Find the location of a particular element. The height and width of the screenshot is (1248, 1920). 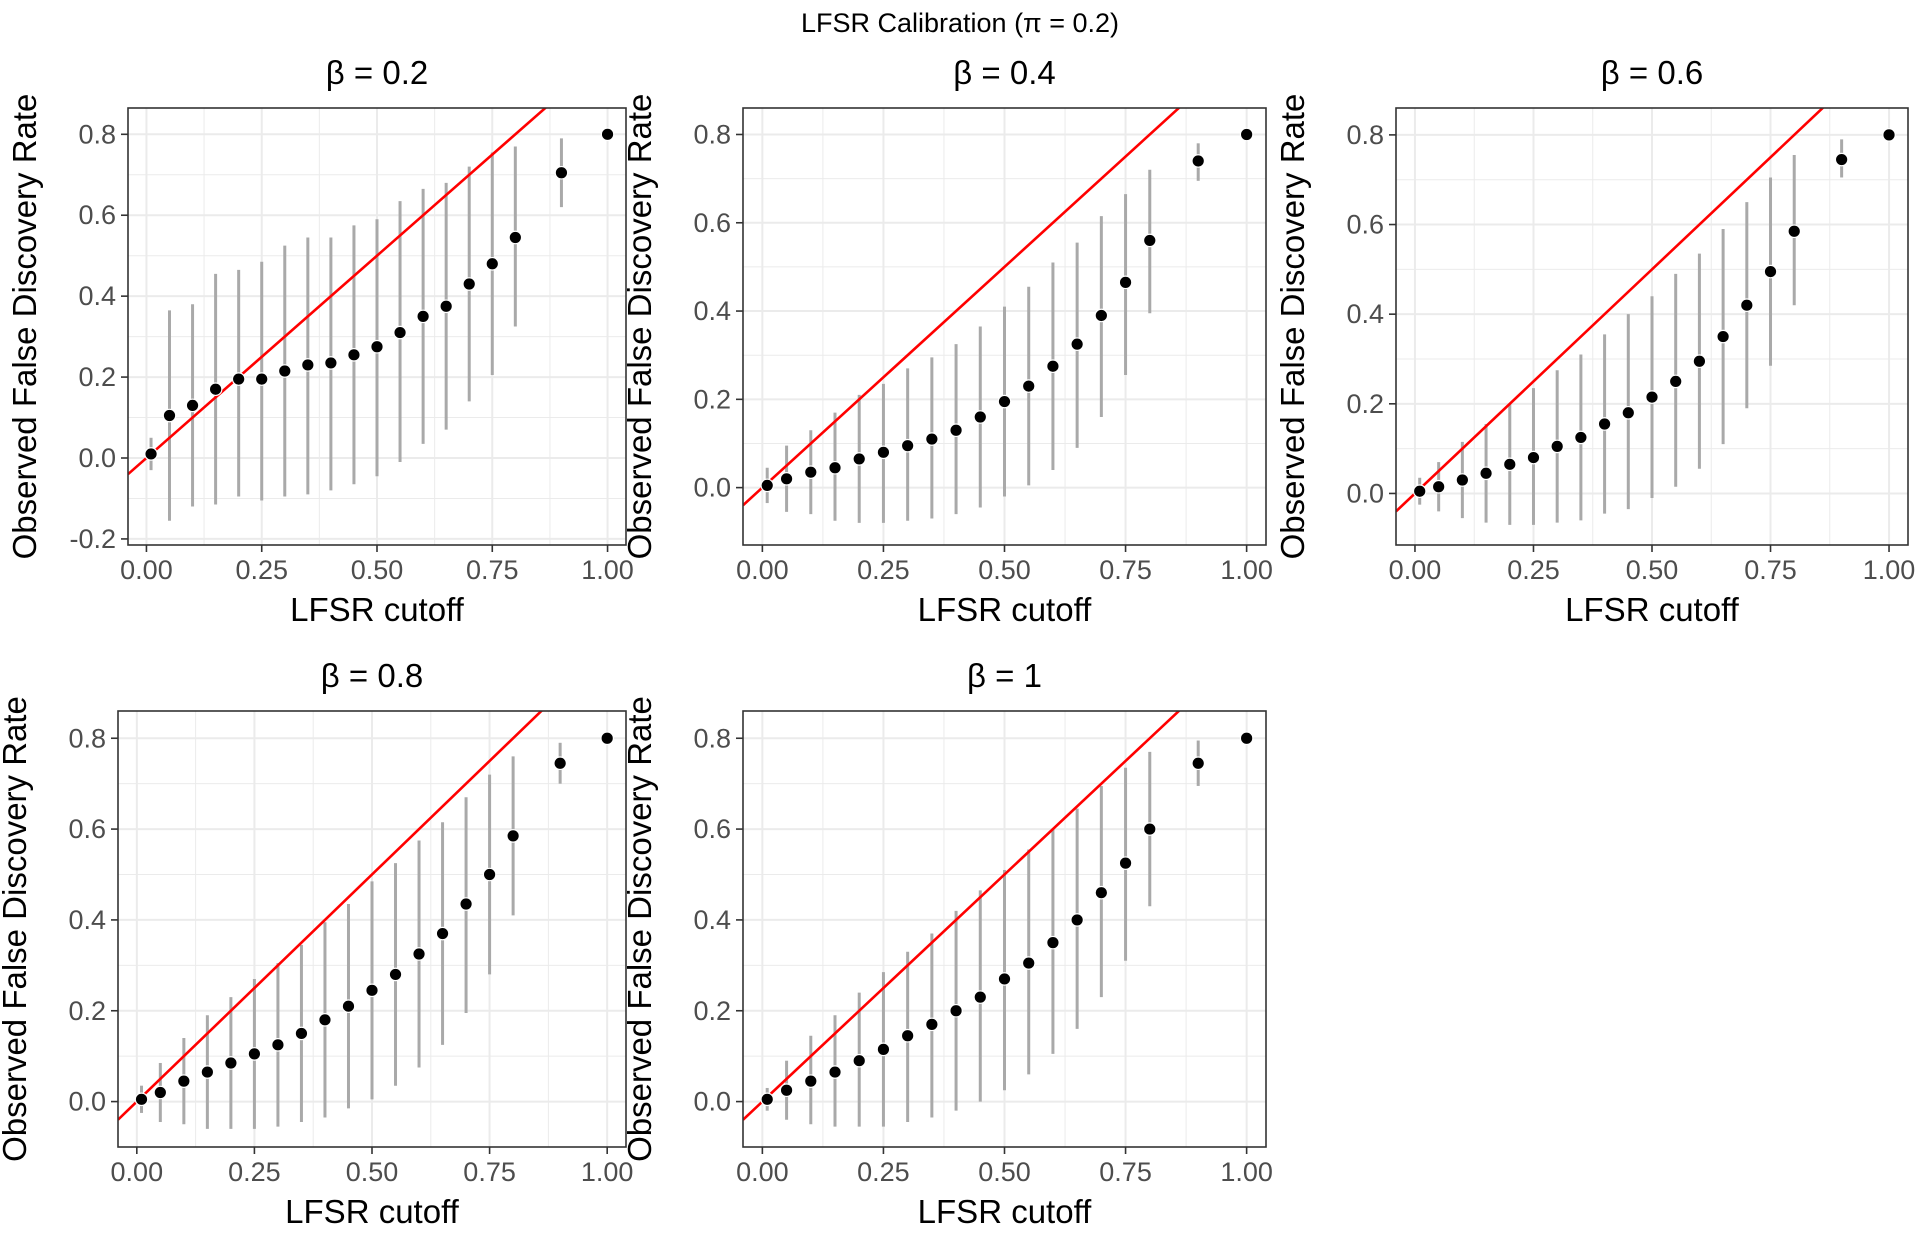

panel-title: β = 0.2 is located at coordinates (377, 72).